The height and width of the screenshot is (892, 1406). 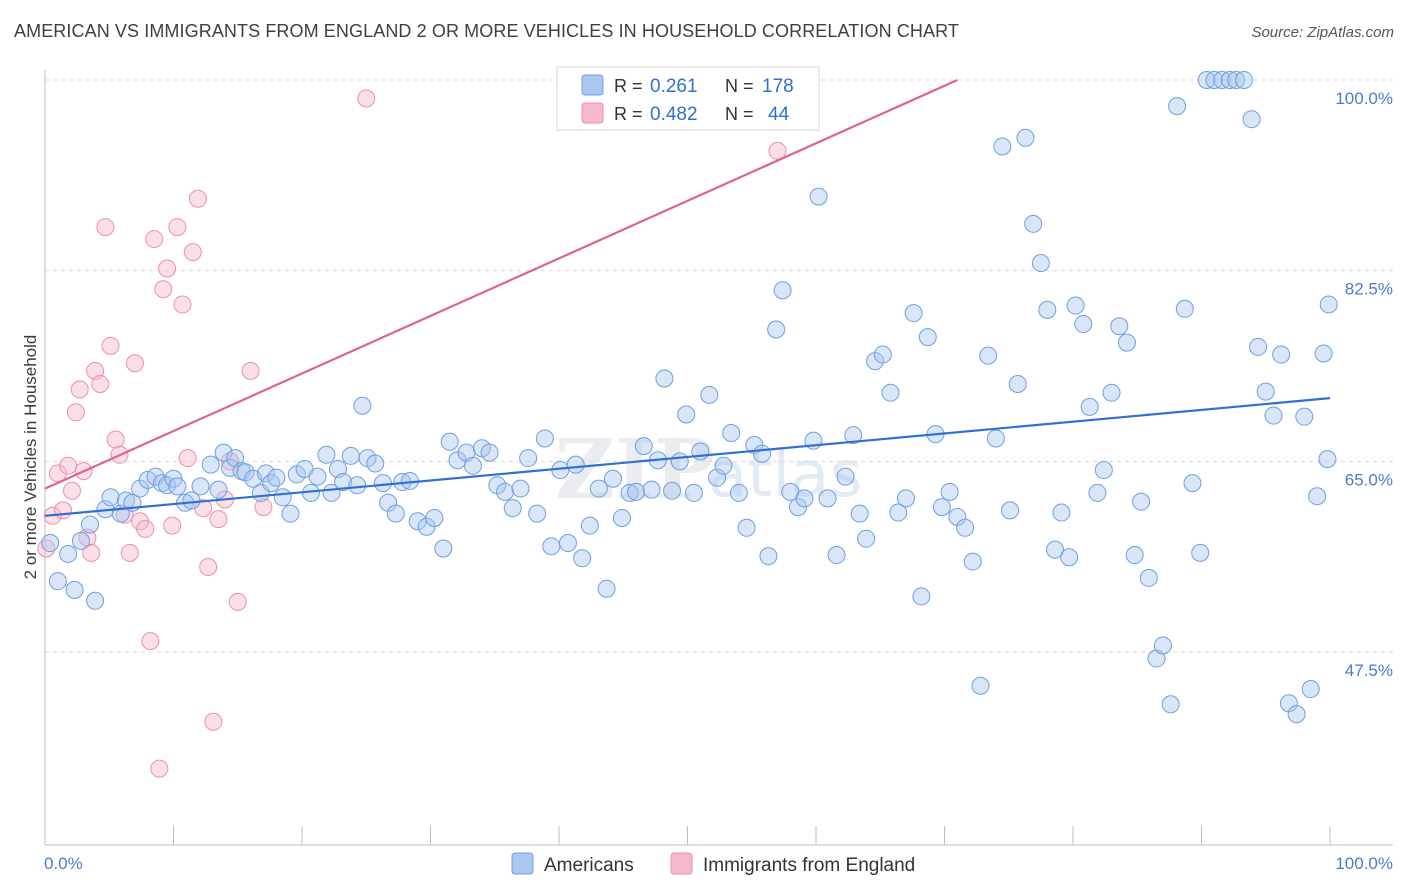 I want to click on legend-swatch-england, so click(x=592, y=113).